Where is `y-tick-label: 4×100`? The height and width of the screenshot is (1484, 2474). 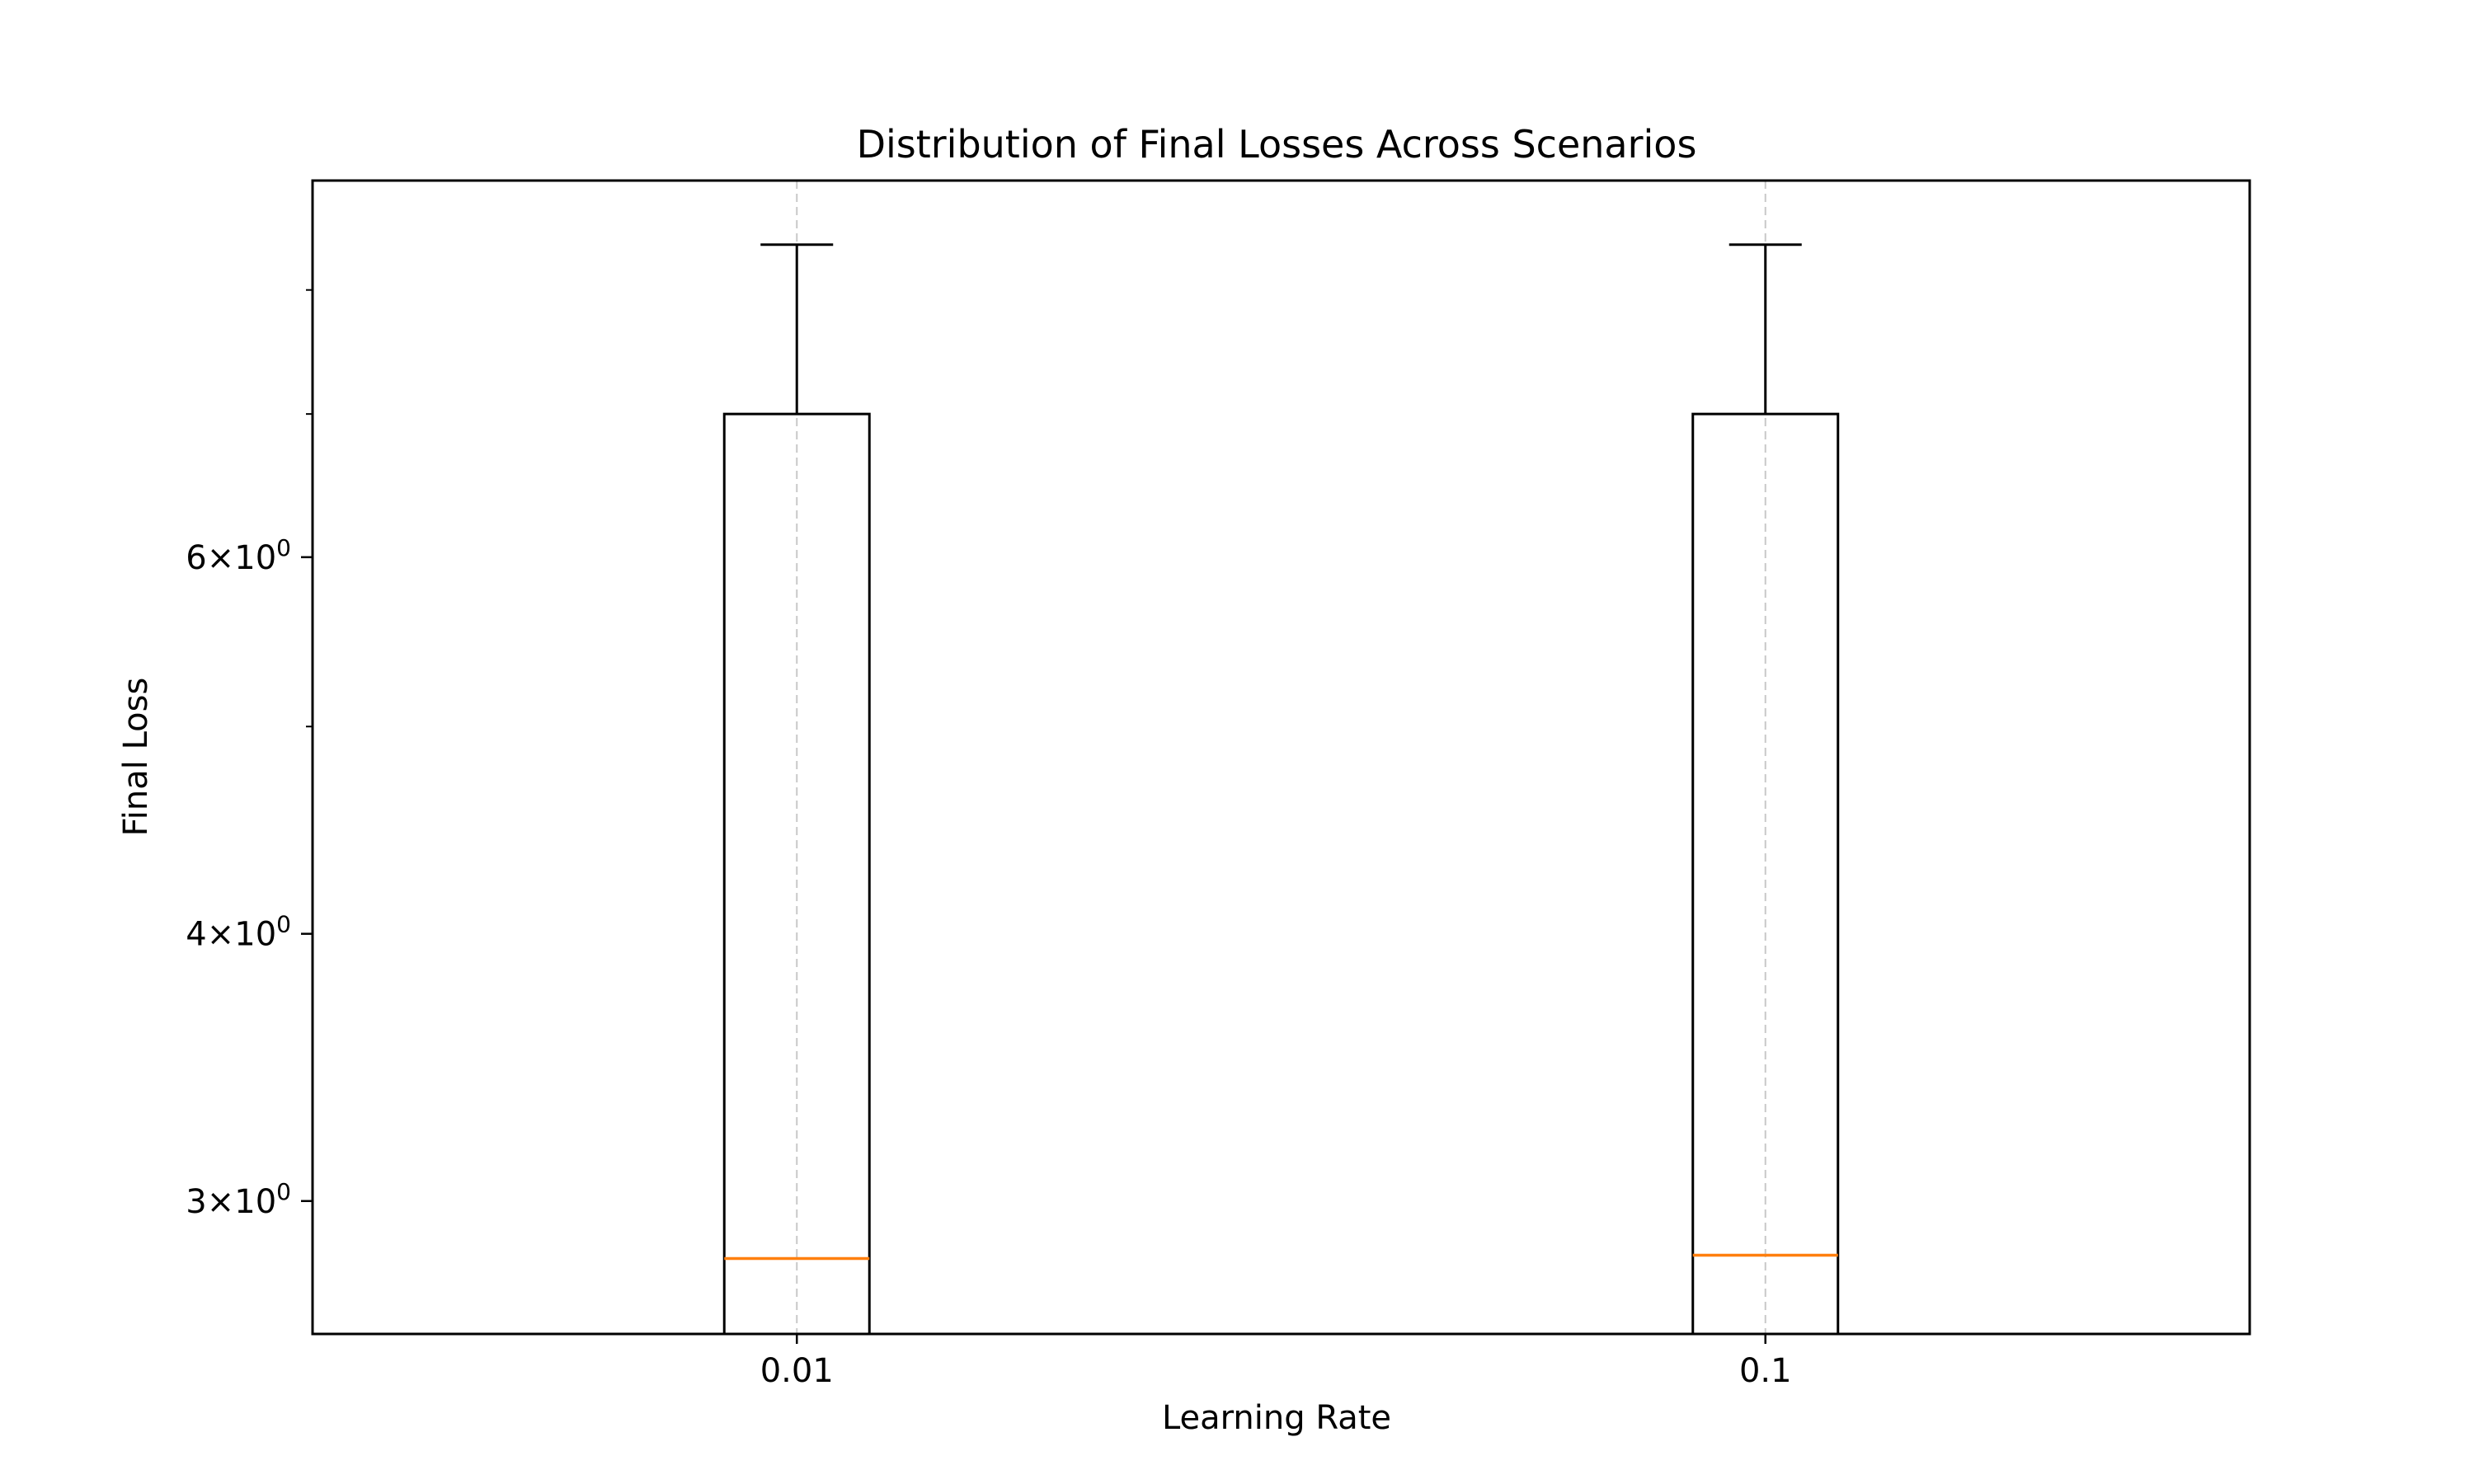
y-tick-label: 4×100 is located at coordinates (238, 932).